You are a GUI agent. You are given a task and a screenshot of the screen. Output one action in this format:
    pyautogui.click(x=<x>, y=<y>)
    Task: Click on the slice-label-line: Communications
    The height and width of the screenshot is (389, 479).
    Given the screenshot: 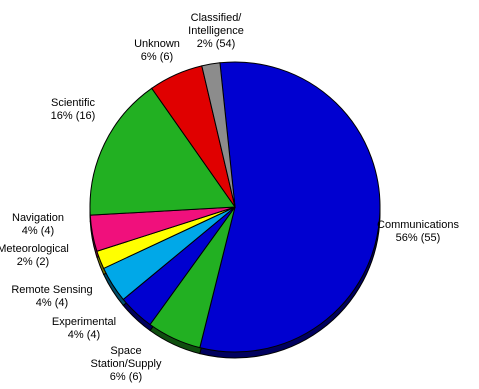 What is the action you would take?
    pyautogui.click(x=418, y=225)
    